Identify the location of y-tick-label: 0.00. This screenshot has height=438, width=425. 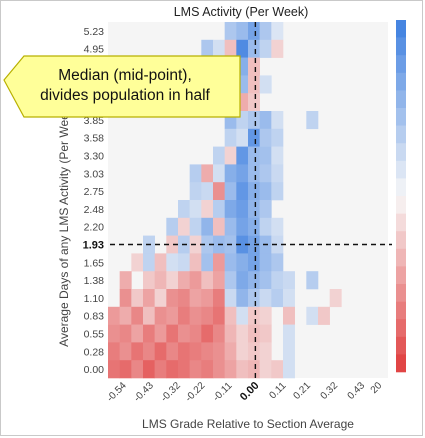
(94, 370).